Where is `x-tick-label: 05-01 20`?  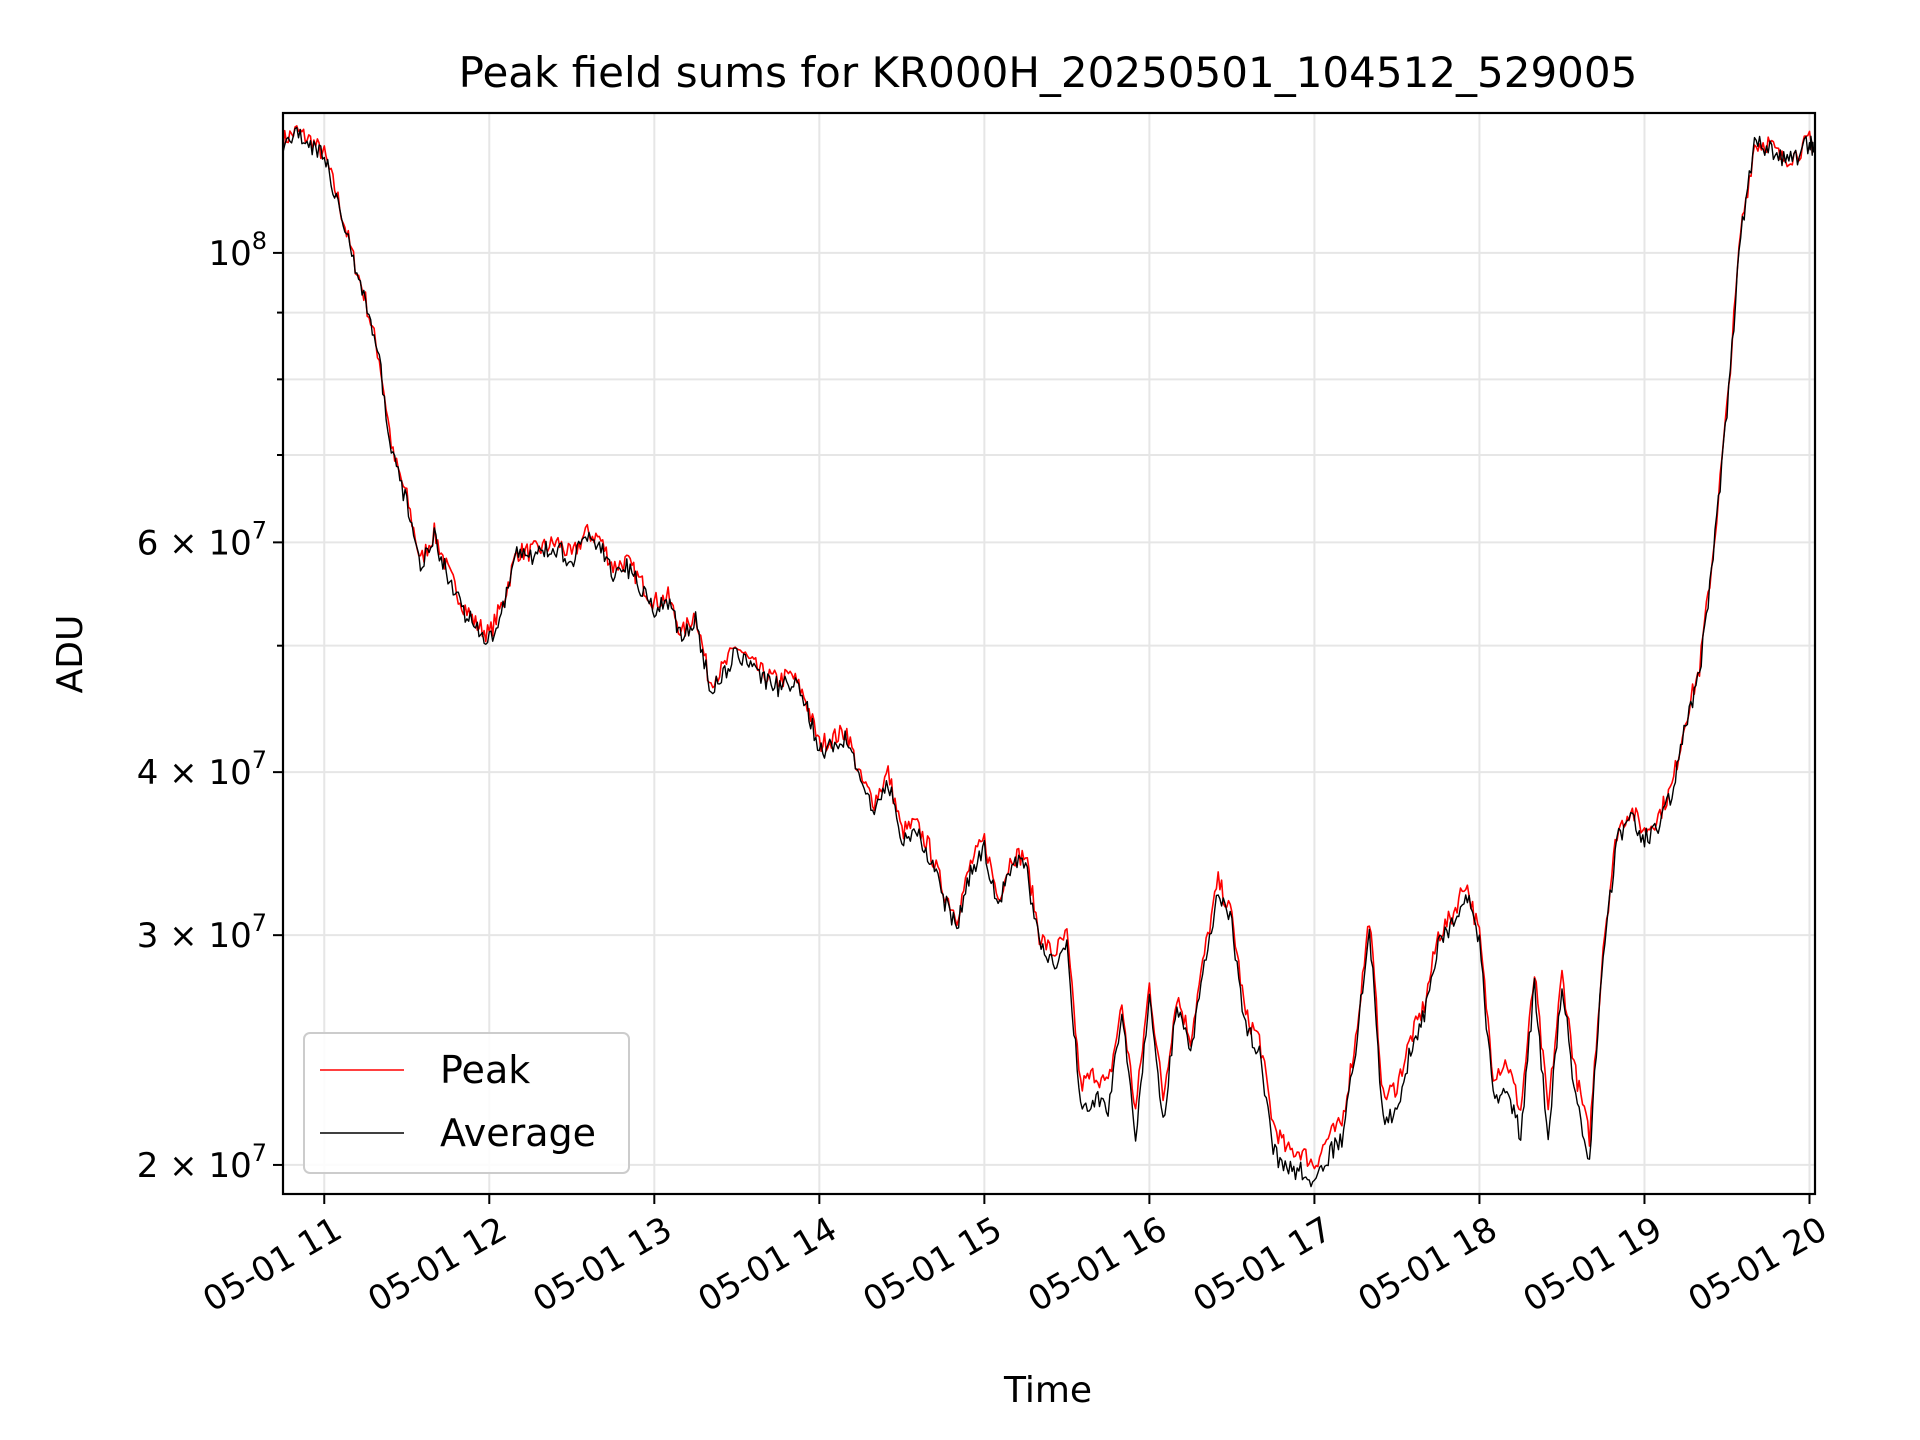 x-tick-label: 05-01 20 is located at coordinates (1758, 1264).